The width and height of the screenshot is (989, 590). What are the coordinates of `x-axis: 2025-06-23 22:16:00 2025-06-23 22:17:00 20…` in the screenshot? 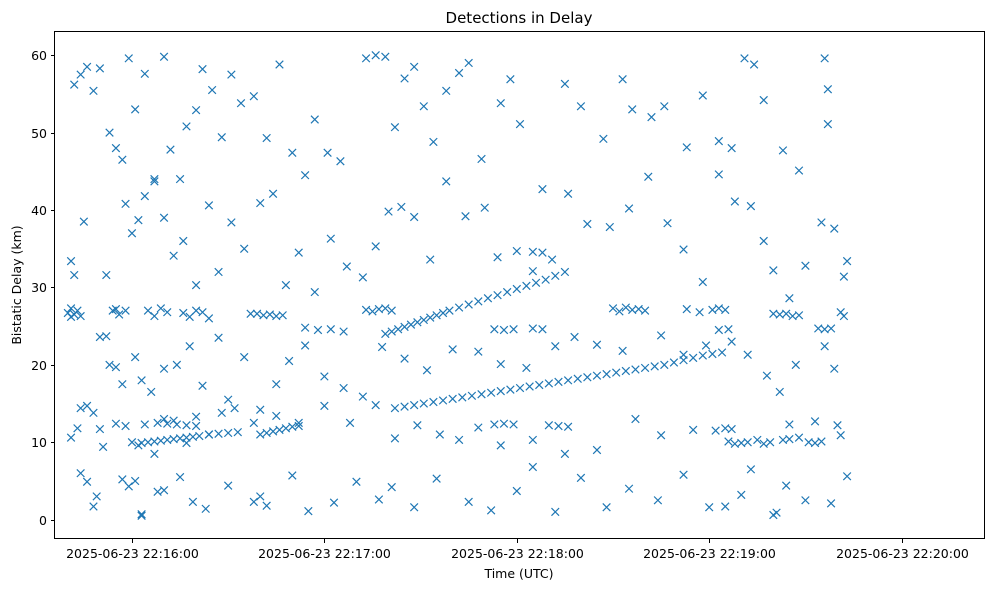 It's located at (517, 550).